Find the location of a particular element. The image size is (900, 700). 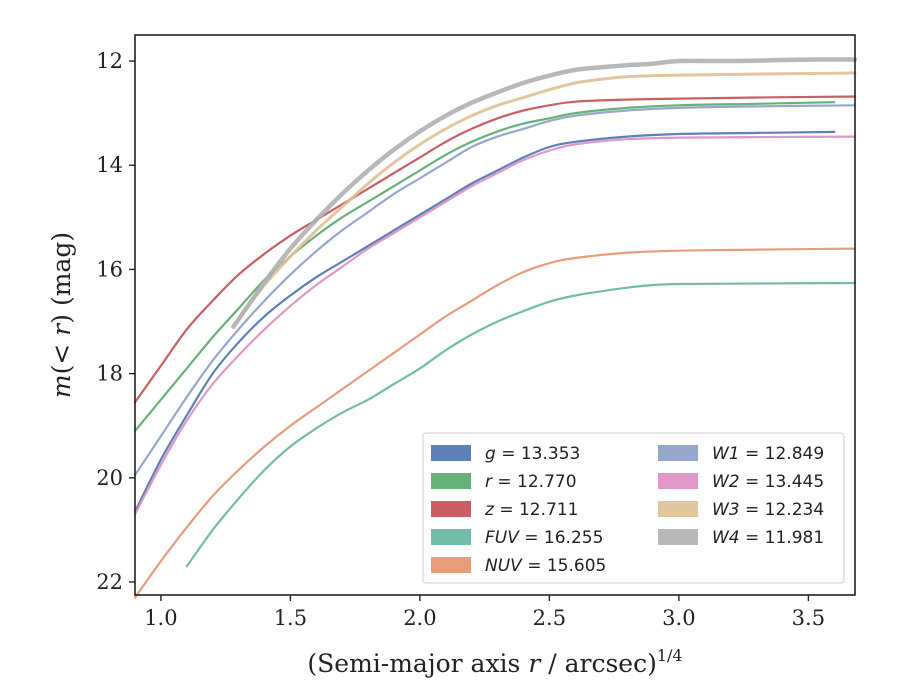

x-tick-label: 3.5 is located at coordinates (808, 618).